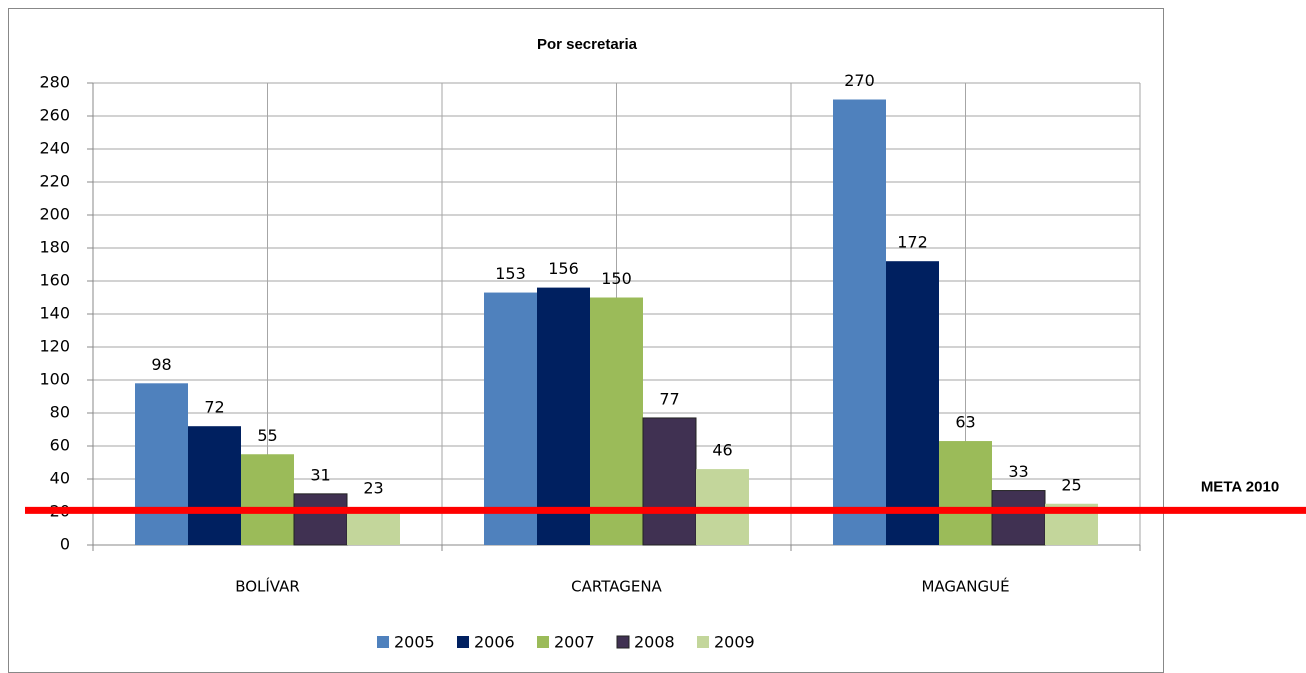 This screenshot has width=1306, height=673. I want to click on y-tick-label: 160, so click(54, 280).